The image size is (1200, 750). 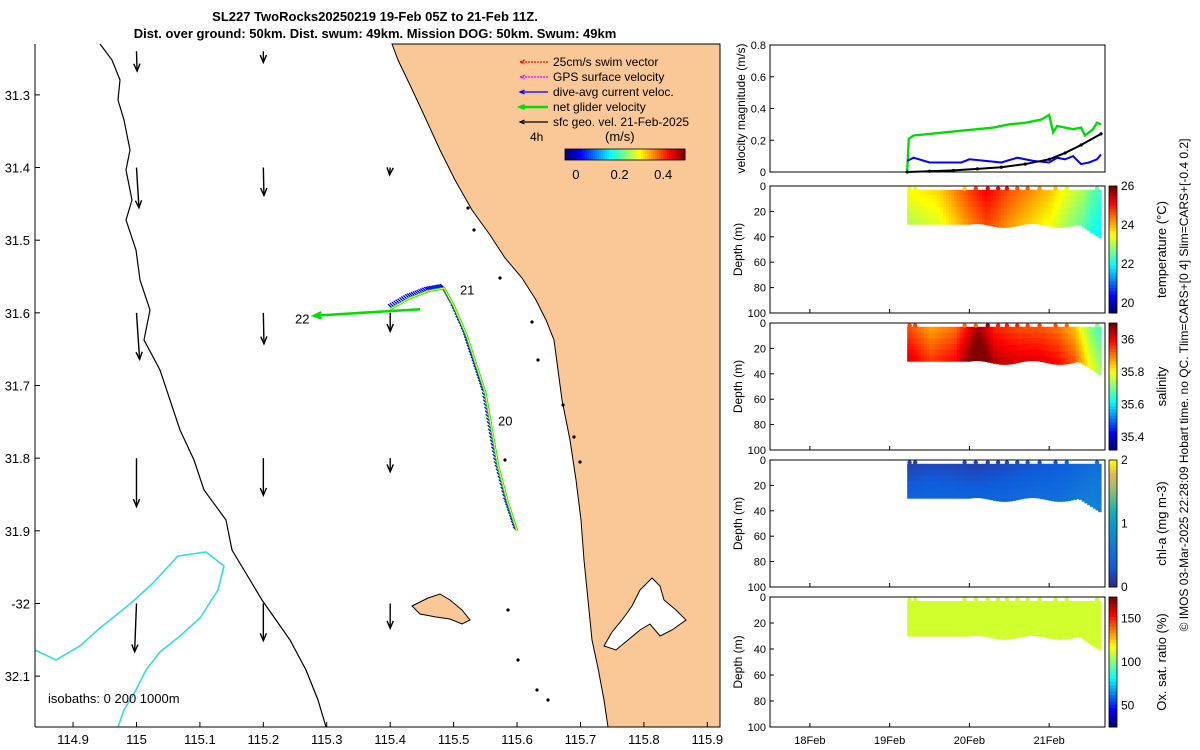 What do you see at coordinates (390, 625) in the screenshot?
I see `geo-velocity-arrow-13-head` at bounding box center [390, 625].